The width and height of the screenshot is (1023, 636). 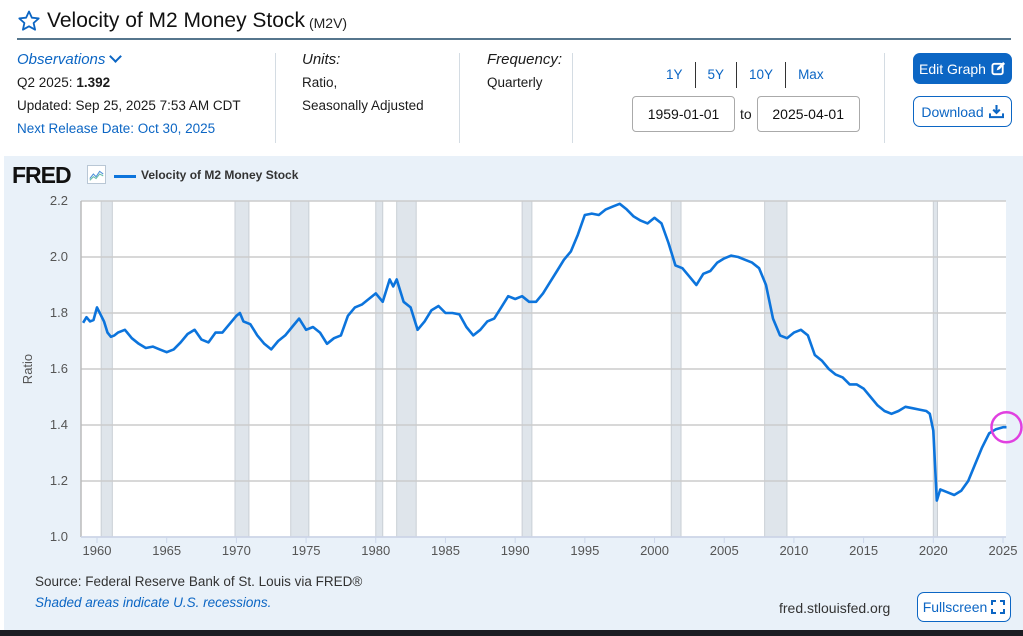 What do you see at coordinates (363, 82) in the screenshot?
I see `units-column: Units: Ratio, Seasonally Adjusted` at bounding box center [363, 82].